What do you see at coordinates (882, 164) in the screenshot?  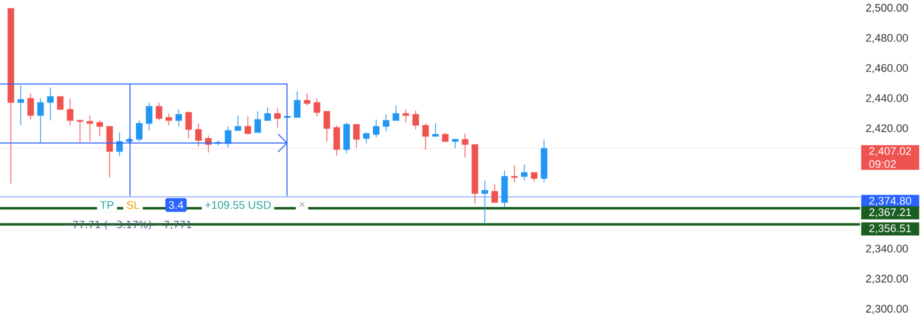 I see `text: 09:02` at bounding box center [882, 164].